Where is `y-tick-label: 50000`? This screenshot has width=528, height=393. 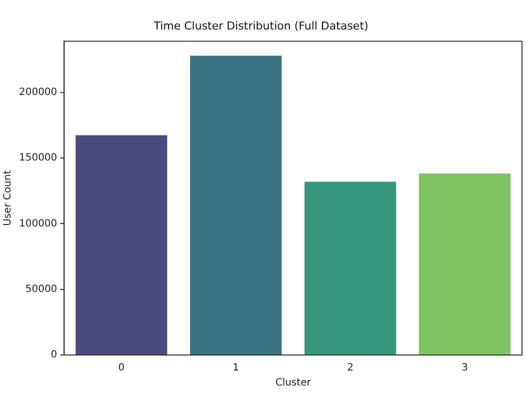
y-tick-label: 50000 is located at coordinates (41, 289).